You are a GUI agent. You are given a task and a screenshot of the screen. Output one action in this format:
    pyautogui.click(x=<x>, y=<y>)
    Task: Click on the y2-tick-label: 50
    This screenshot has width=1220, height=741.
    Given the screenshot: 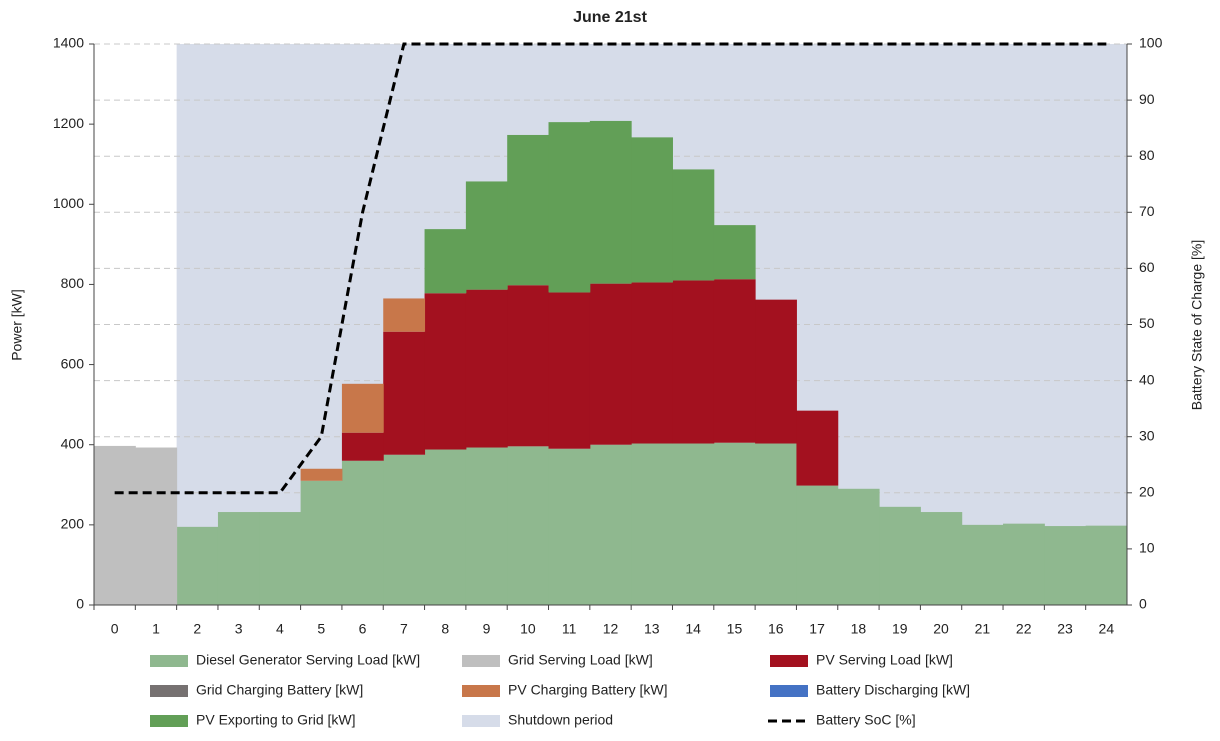 What is the action you would take?
    pyautogui.click(x=1147, y=323)
    